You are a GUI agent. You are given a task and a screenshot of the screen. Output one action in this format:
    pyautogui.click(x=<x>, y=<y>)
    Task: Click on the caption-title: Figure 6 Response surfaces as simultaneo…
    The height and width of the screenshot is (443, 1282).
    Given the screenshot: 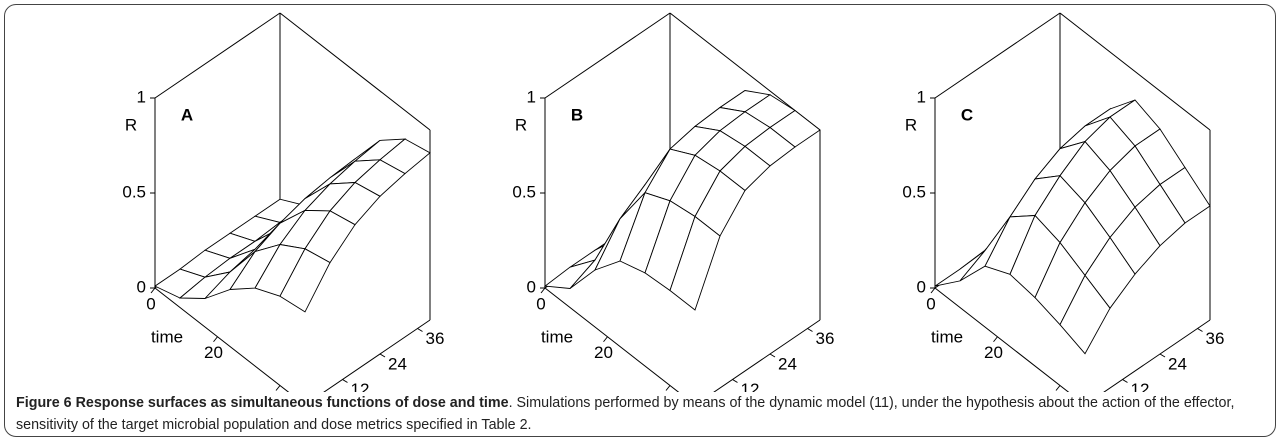 What is the action you would take?
    pyautogui.click(x=262, y=403)
    